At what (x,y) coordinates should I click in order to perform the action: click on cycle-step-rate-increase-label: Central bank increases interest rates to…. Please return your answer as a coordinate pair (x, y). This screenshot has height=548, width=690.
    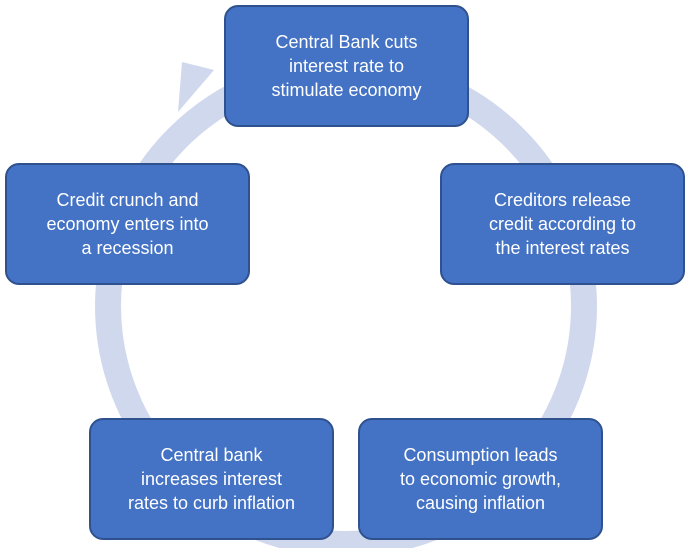
    Looking at the image, I should click on (211, 479).